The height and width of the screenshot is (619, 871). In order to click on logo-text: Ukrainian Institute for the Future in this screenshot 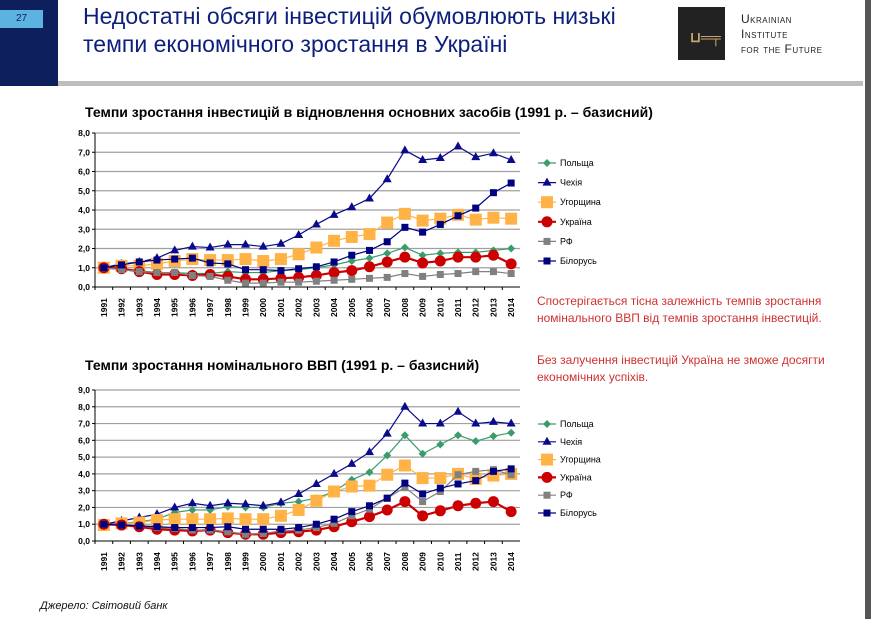, I will do `click(781, 34)`.